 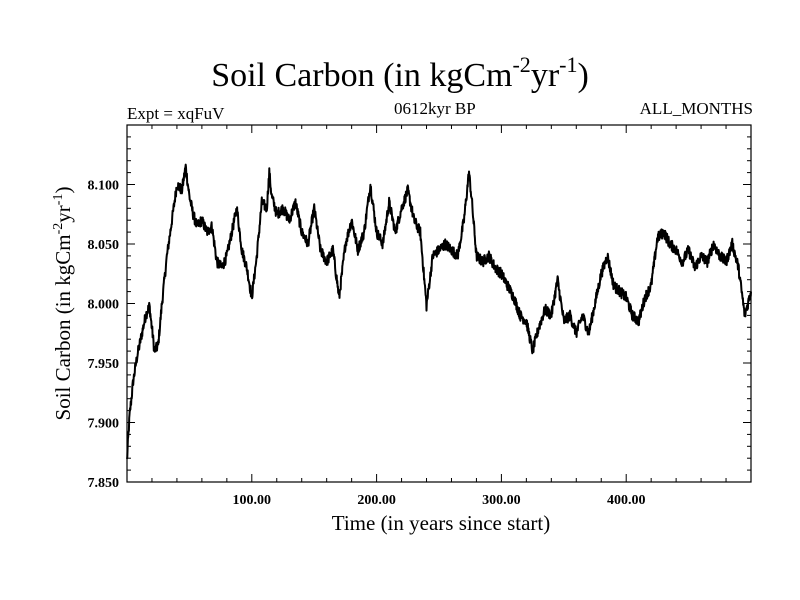 I want to click on x-tick-label: 300.00, so click(x=501, y=500).